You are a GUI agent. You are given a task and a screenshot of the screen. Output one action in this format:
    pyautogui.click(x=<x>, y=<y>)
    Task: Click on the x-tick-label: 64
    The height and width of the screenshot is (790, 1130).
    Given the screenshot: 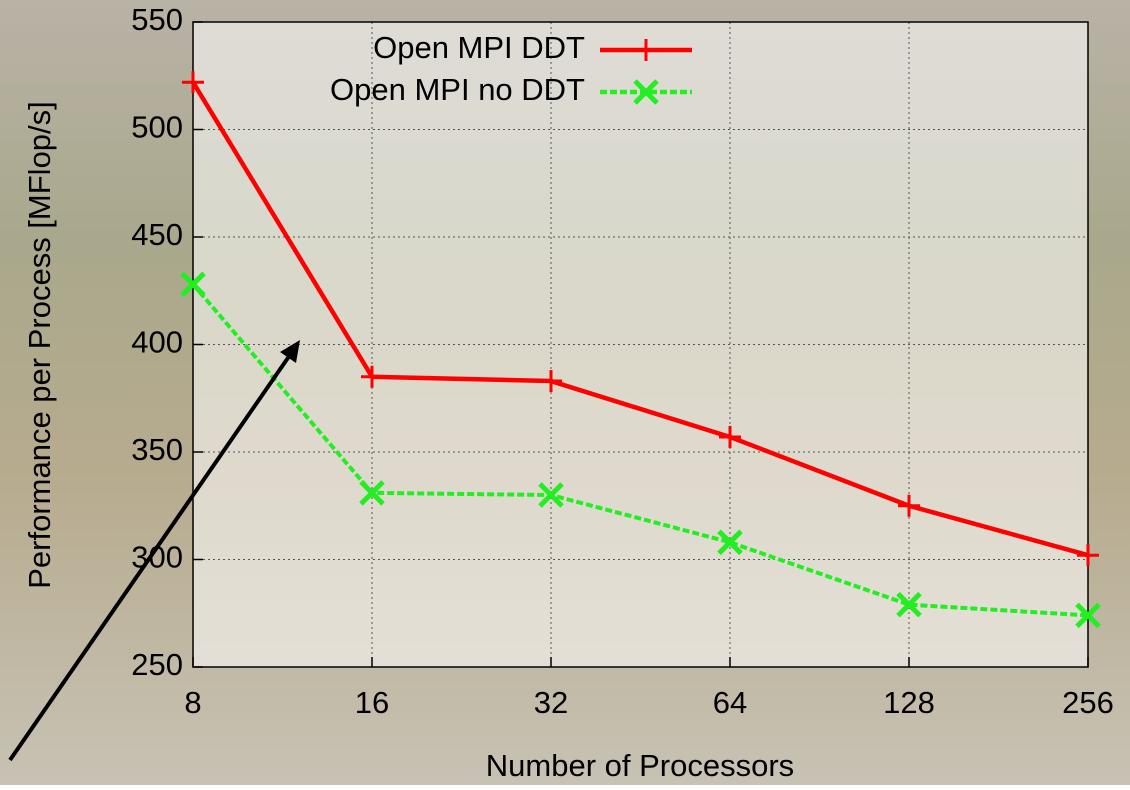 What is the action you would take?
    pyautogui.click(x=730, y=702)
    